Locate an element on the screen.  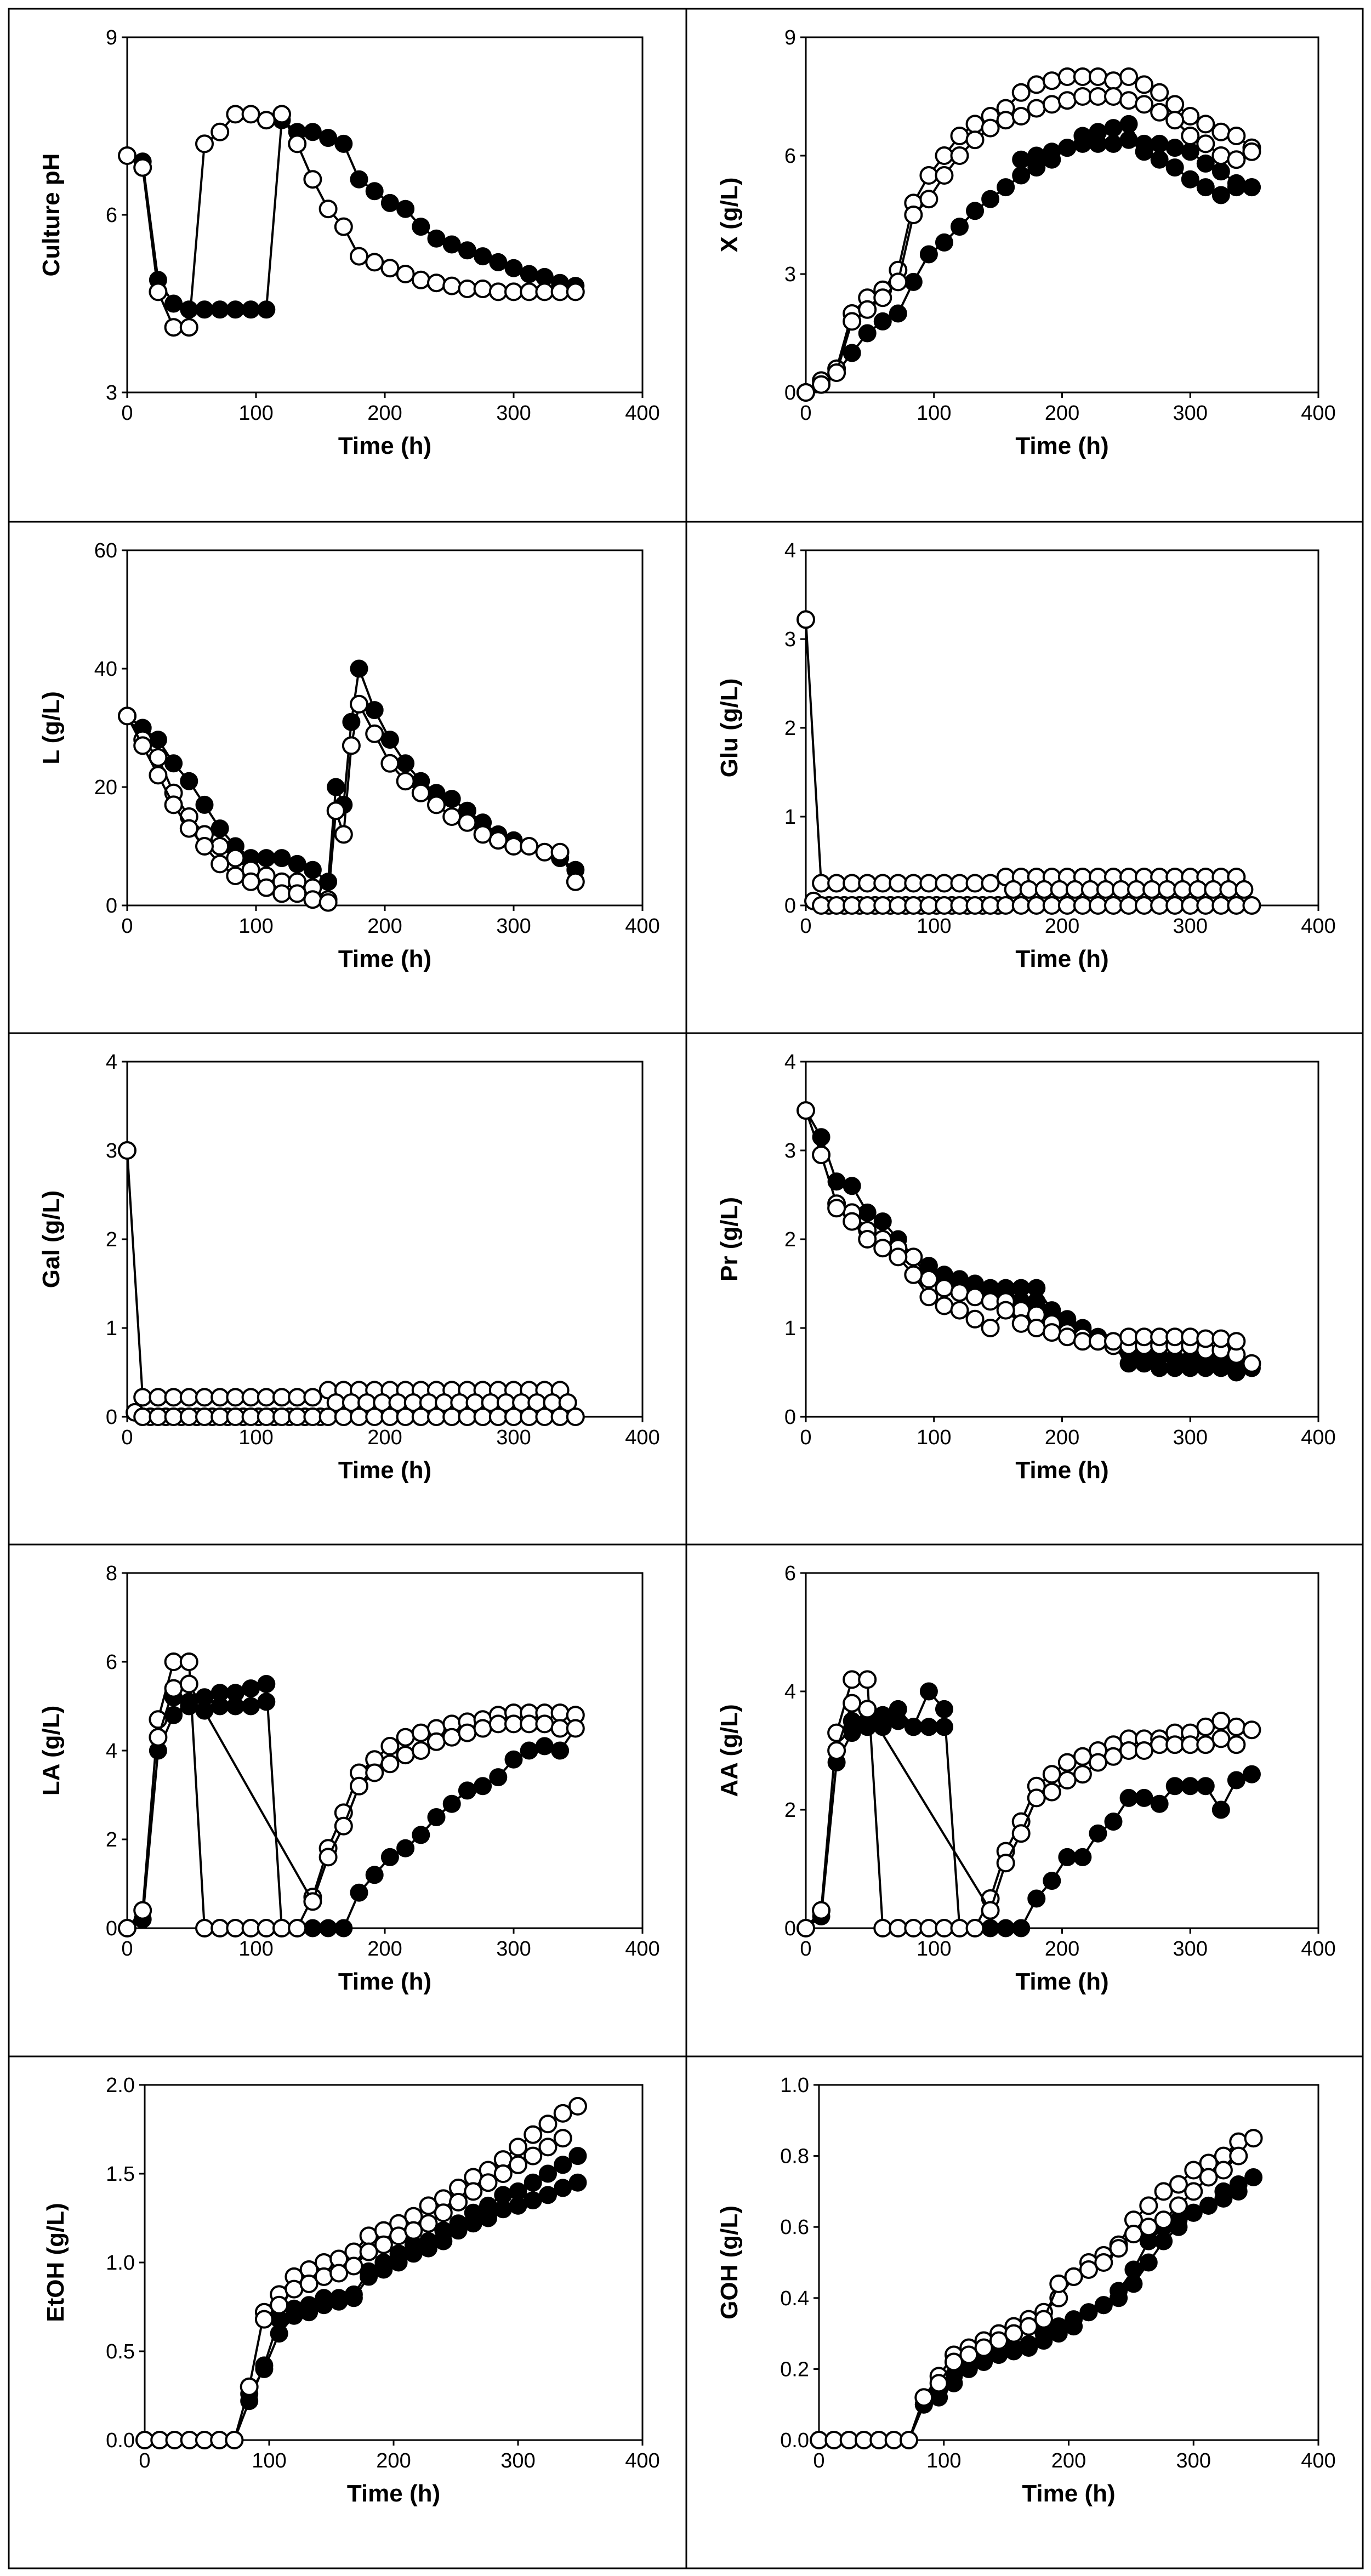
y-axis-title: Pr (g/L) is located at coordinates (729, 1239).